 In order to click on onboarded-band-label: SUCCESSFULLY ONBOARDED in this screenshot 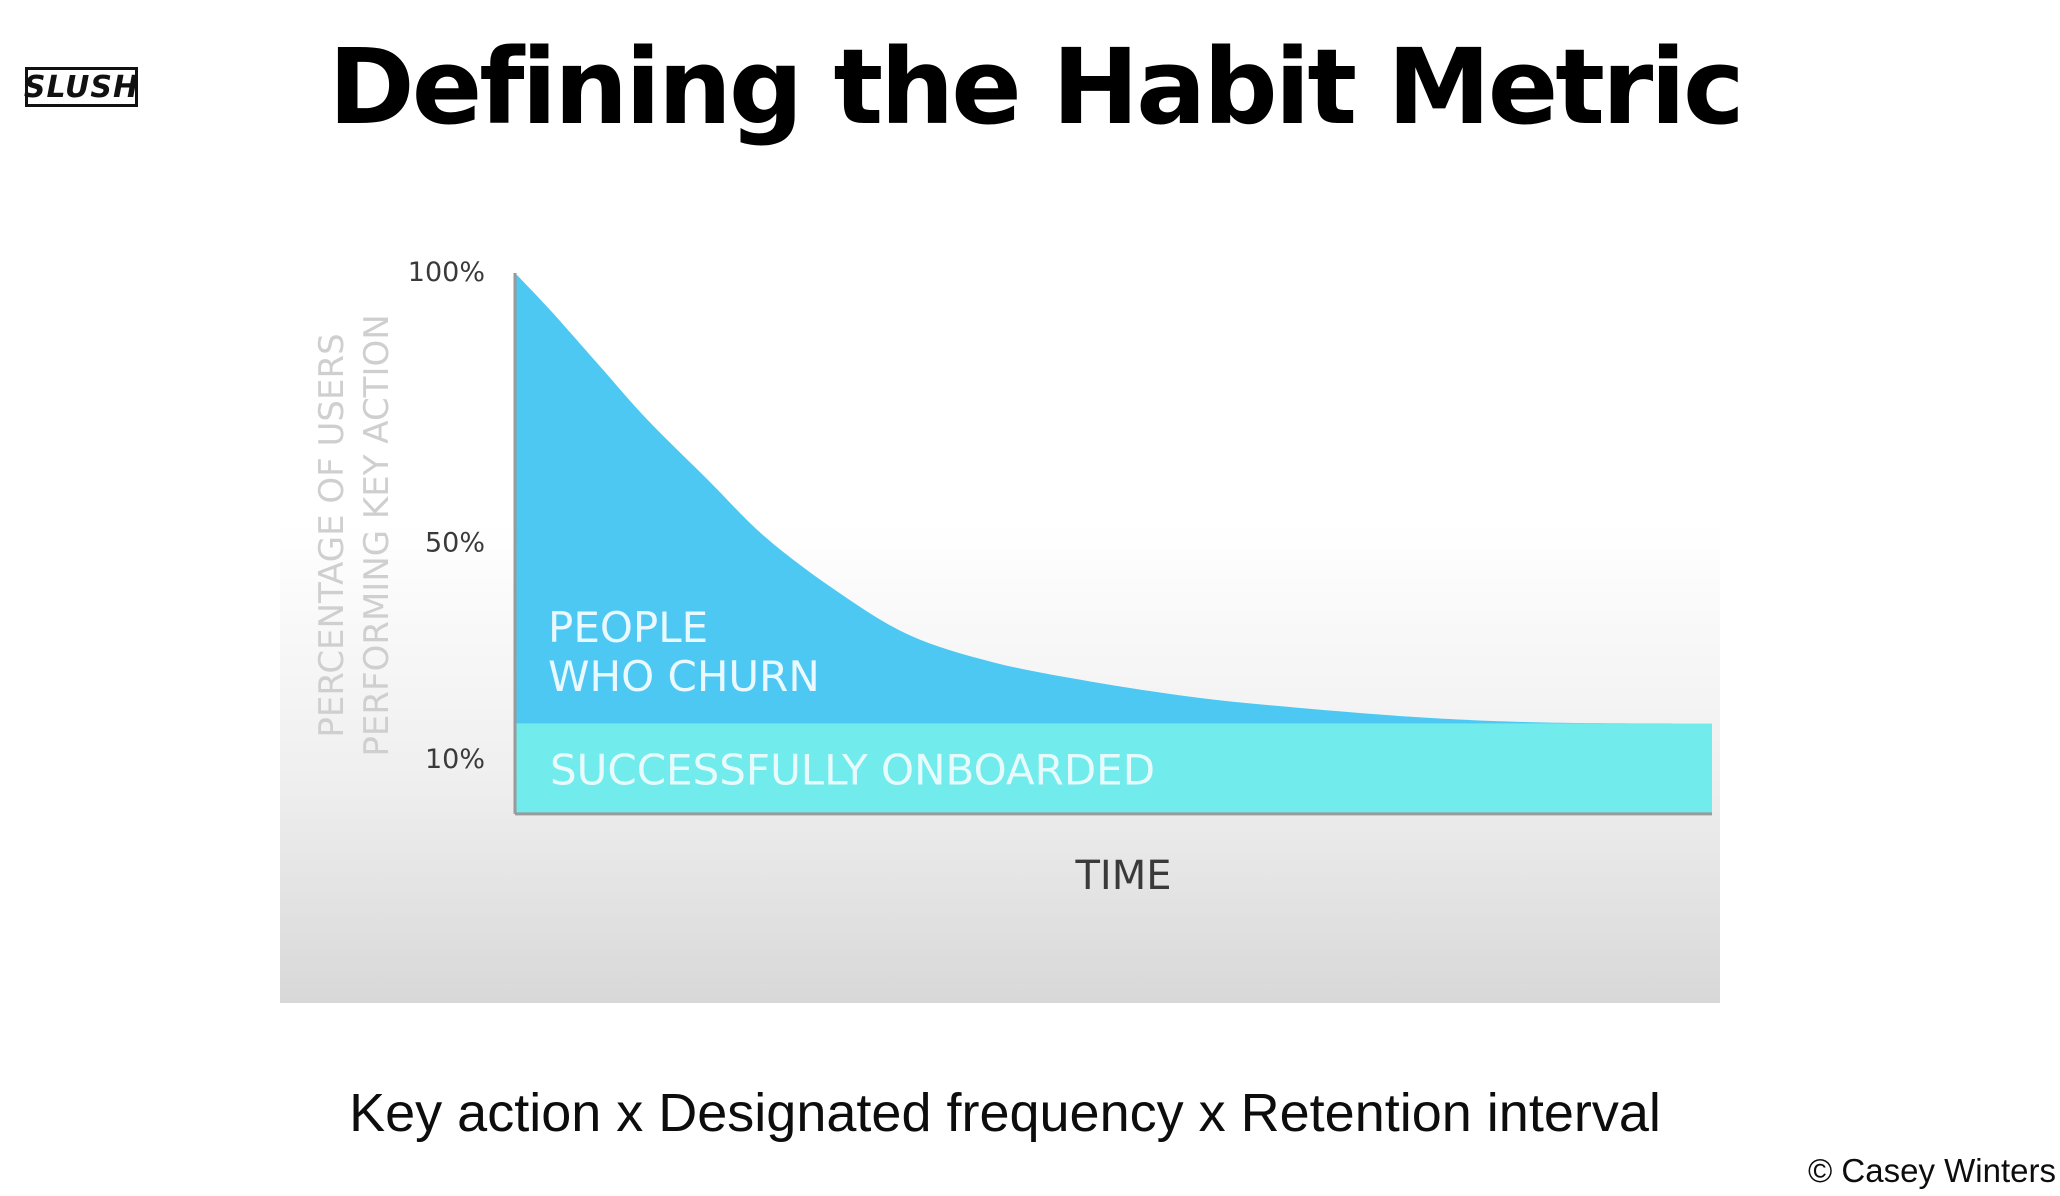, I will do `click(852, 770)`.